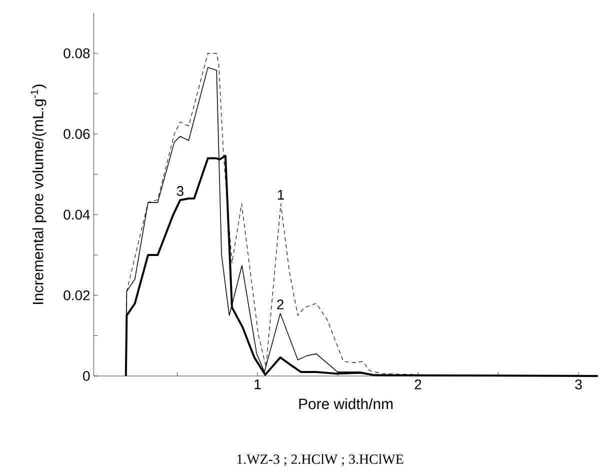 The height and width of the screenshot is (469, 601). Describe the element at coordinates (38, 194) in the screenshot. I see `y-axis-title: Incremental pore volume/(mL.g$^{-1}$)` at that location.